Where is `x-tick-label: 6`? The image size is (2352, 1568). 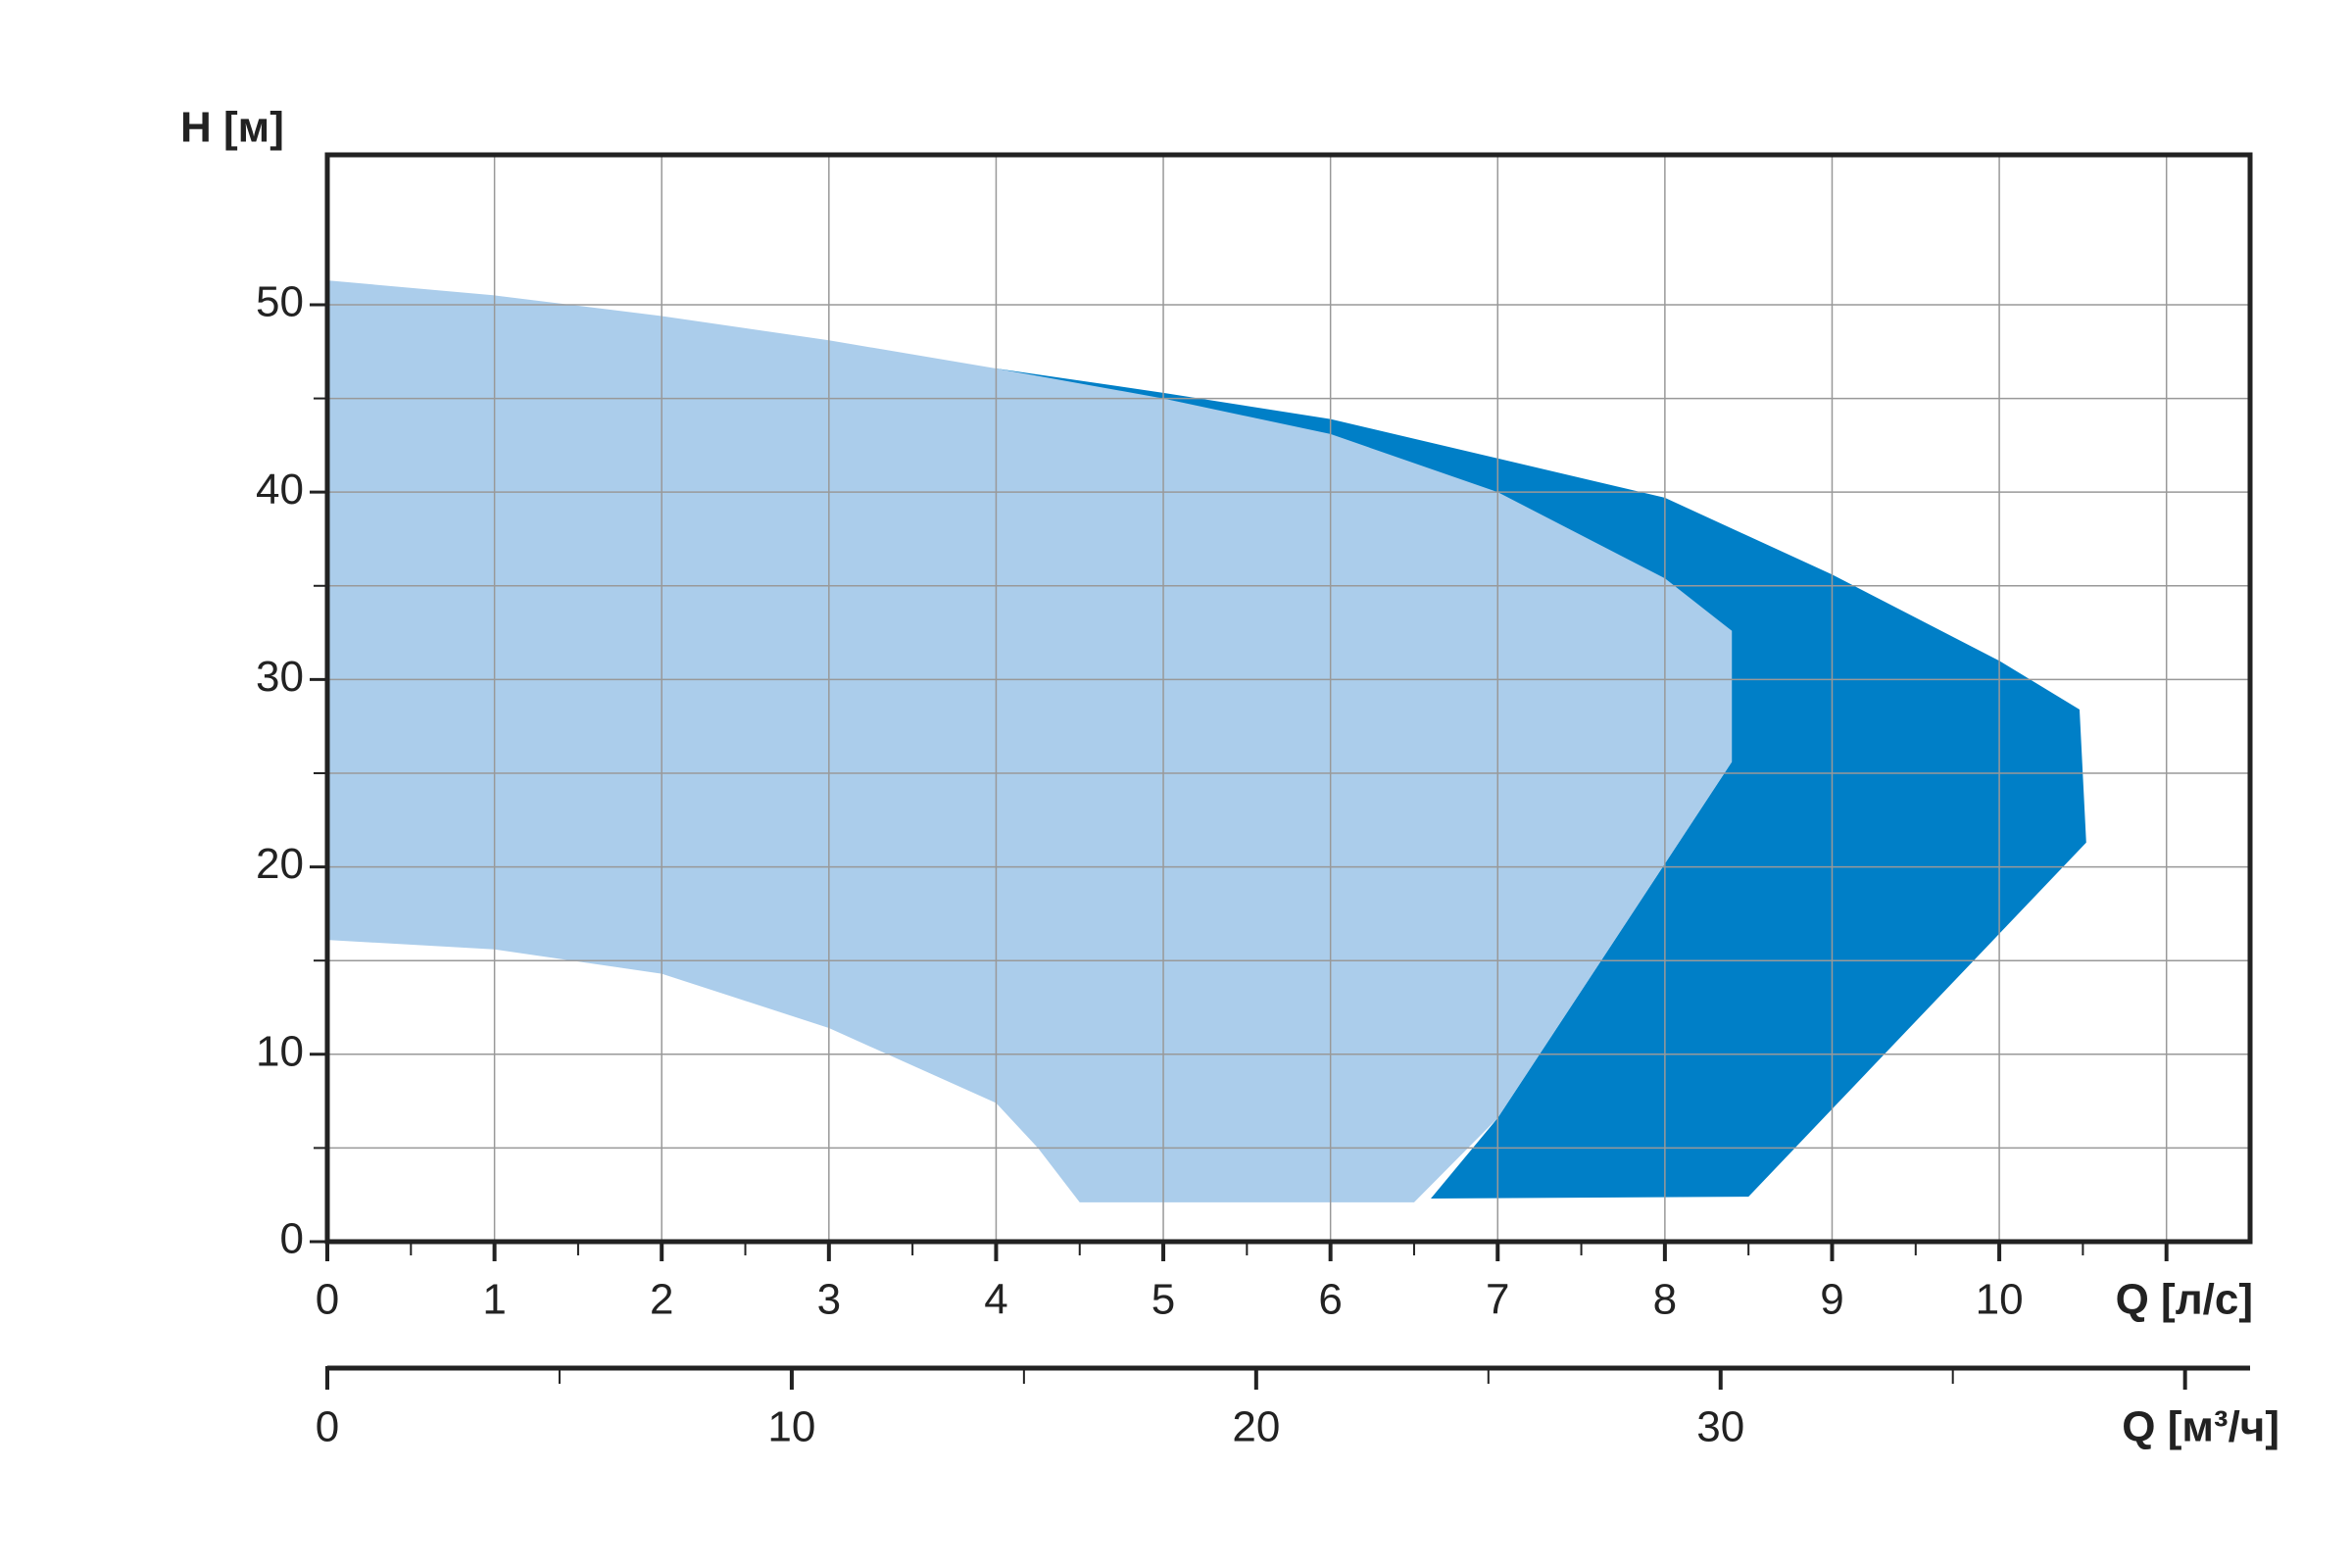
x-tick-label: 6 is located at coordinates (1330, 1300).